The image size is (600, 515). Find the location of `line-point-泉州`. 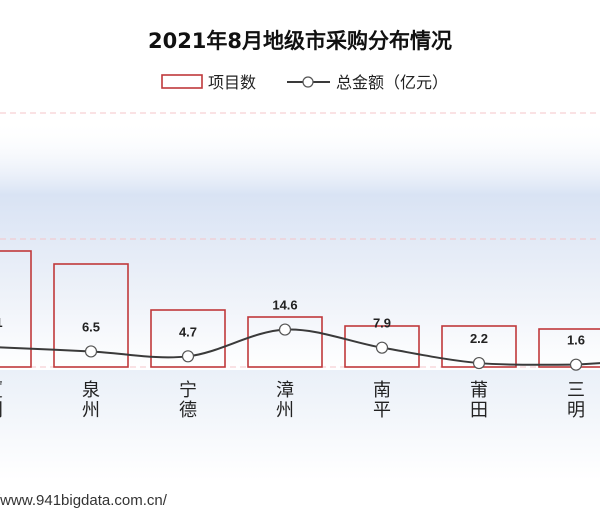

line-point-泉州 is located at coordinates (91, 351).